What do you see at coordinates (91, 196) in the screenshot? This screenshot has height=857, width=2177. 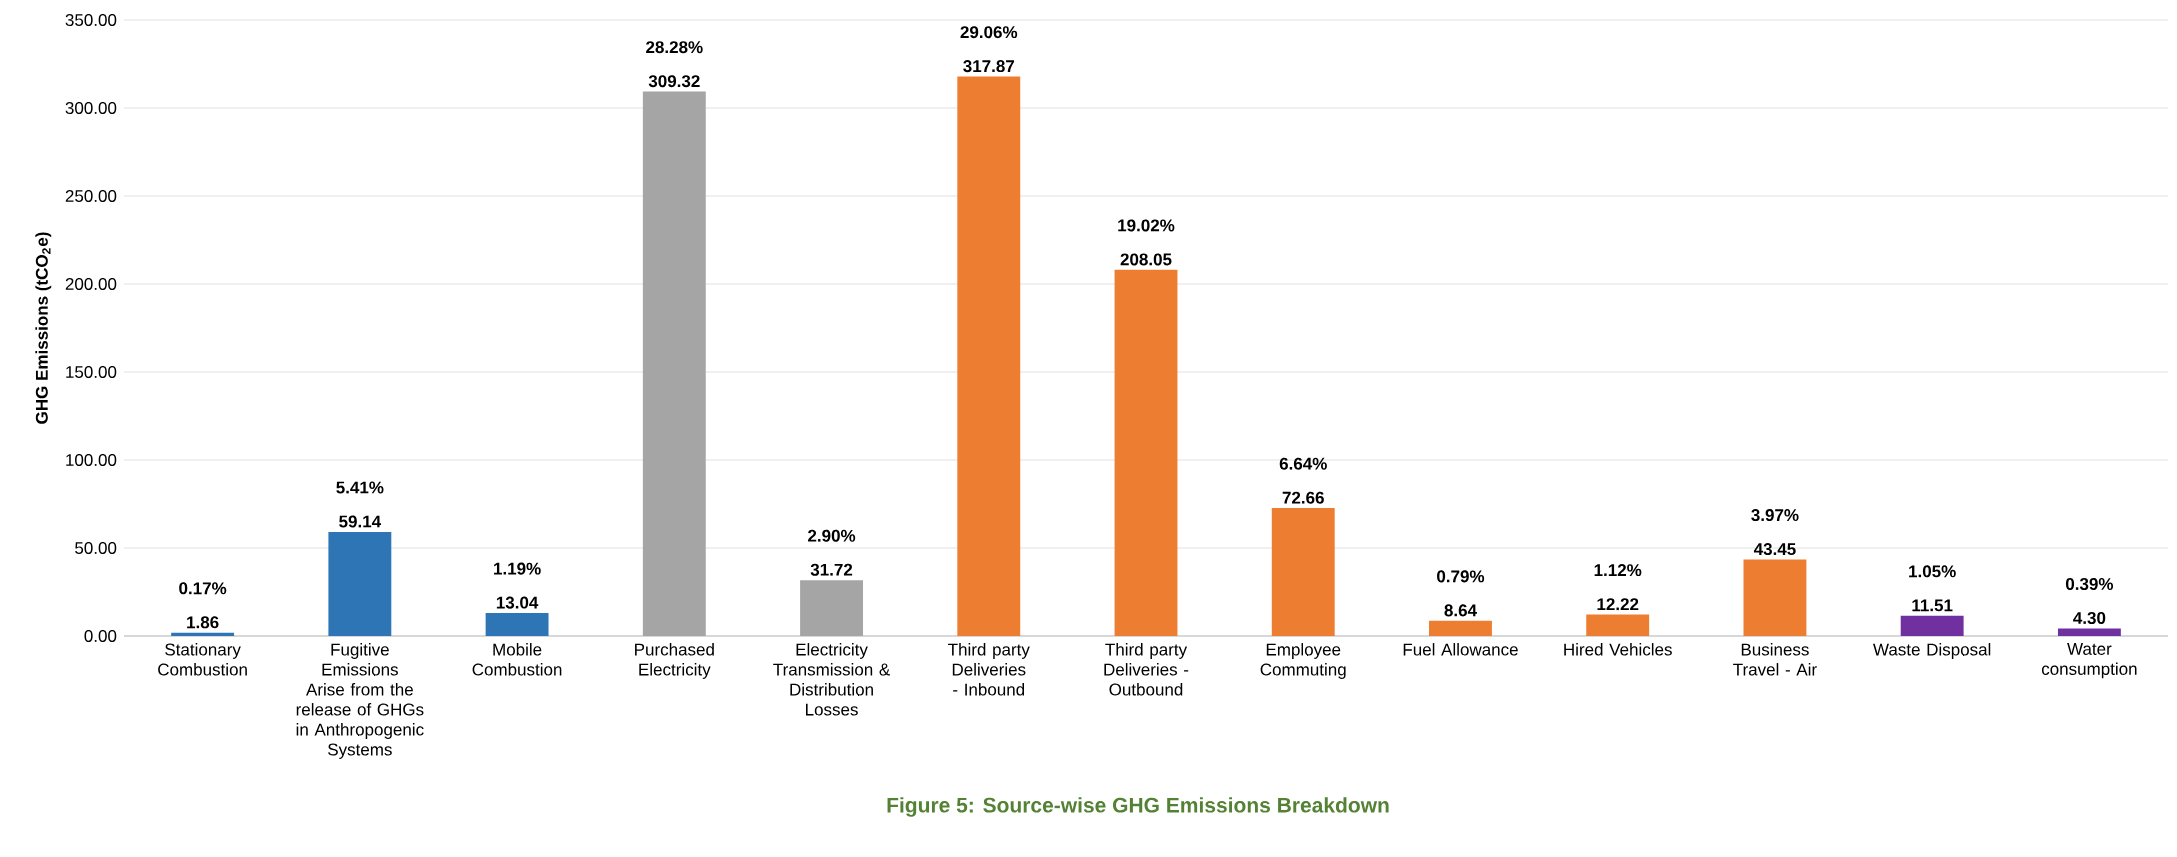 I see `y-tick-label: 250.00` at bounding box center [91, 196].